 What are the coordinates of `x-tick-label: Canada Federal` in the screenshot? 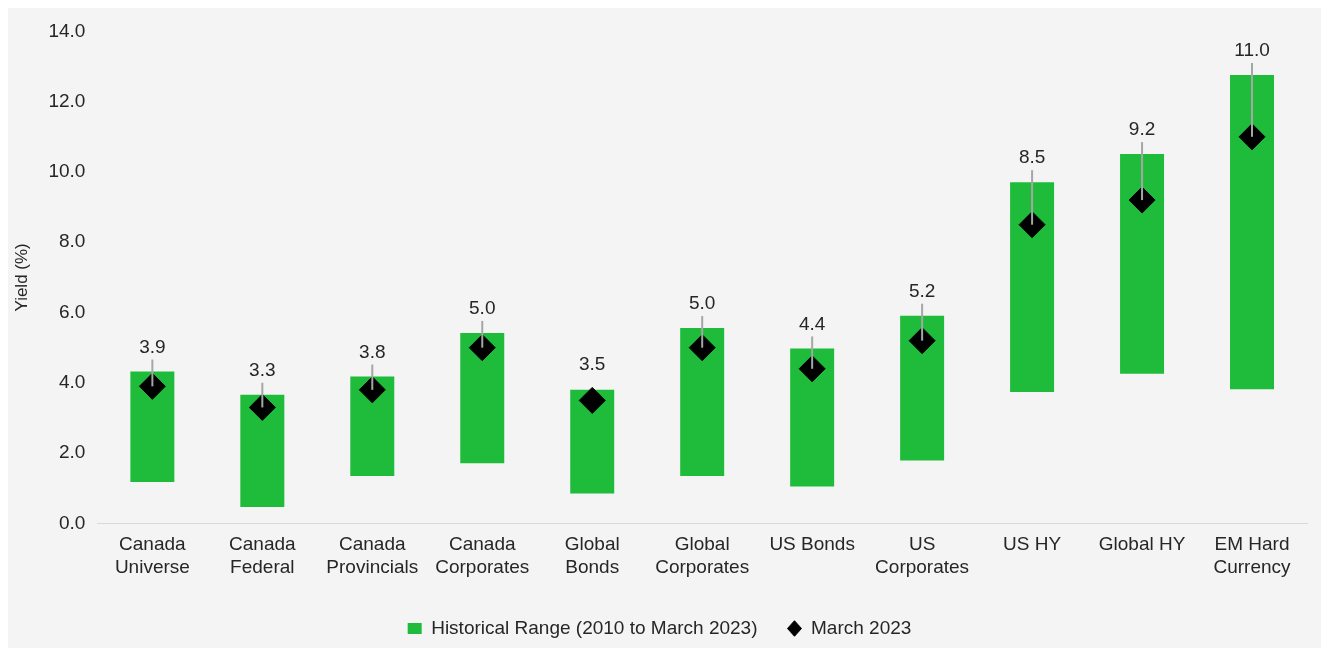 It's located at (263, 555).